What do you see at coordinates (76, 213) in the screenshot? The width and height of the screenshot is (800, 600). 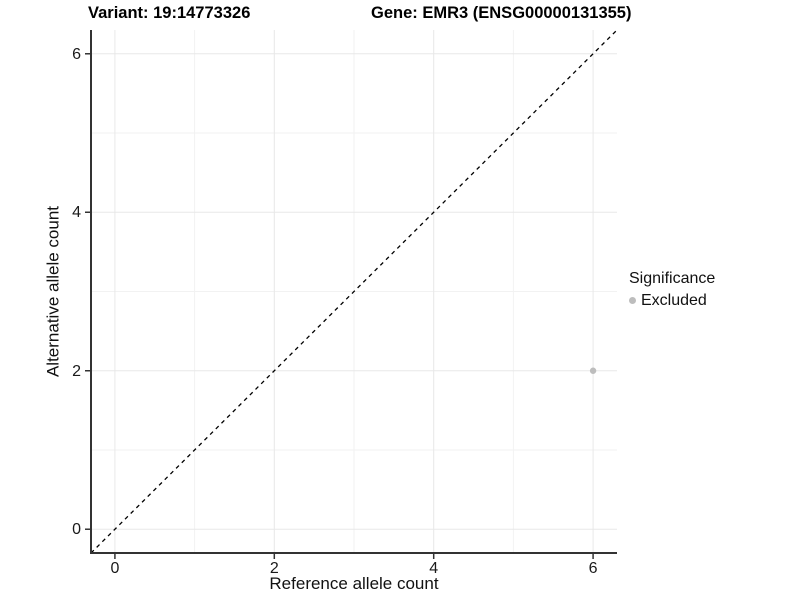 I see `y-tick-label: 4` at bounding box center [76, 213].